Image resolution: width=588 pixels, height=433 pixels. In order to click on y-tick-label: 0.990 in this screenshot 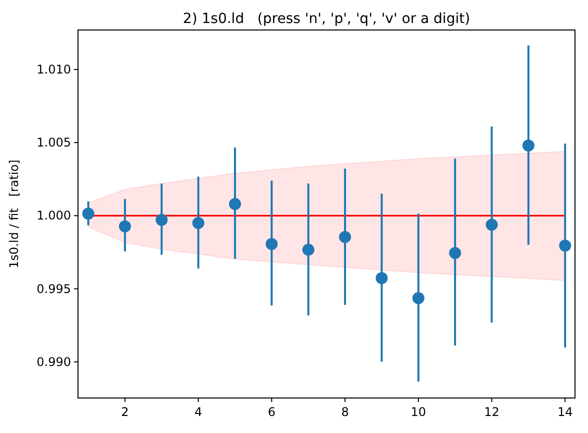, I will do `click(53, 361)`.